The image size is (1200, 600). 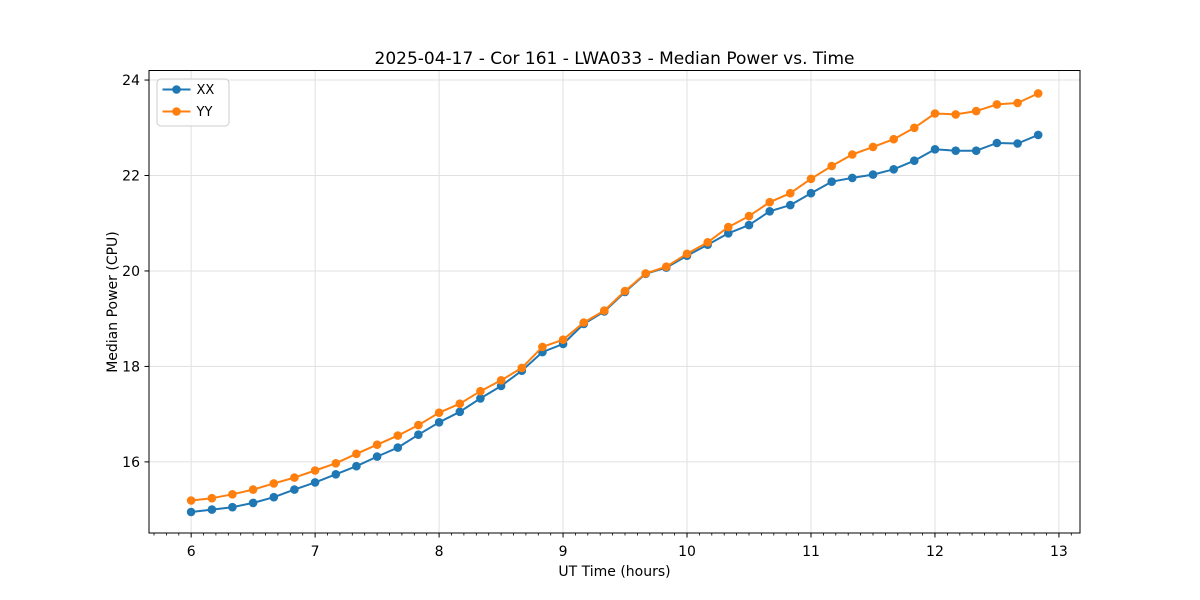 I want to click on y-tick-label: 22, so click(x=131, y=177).